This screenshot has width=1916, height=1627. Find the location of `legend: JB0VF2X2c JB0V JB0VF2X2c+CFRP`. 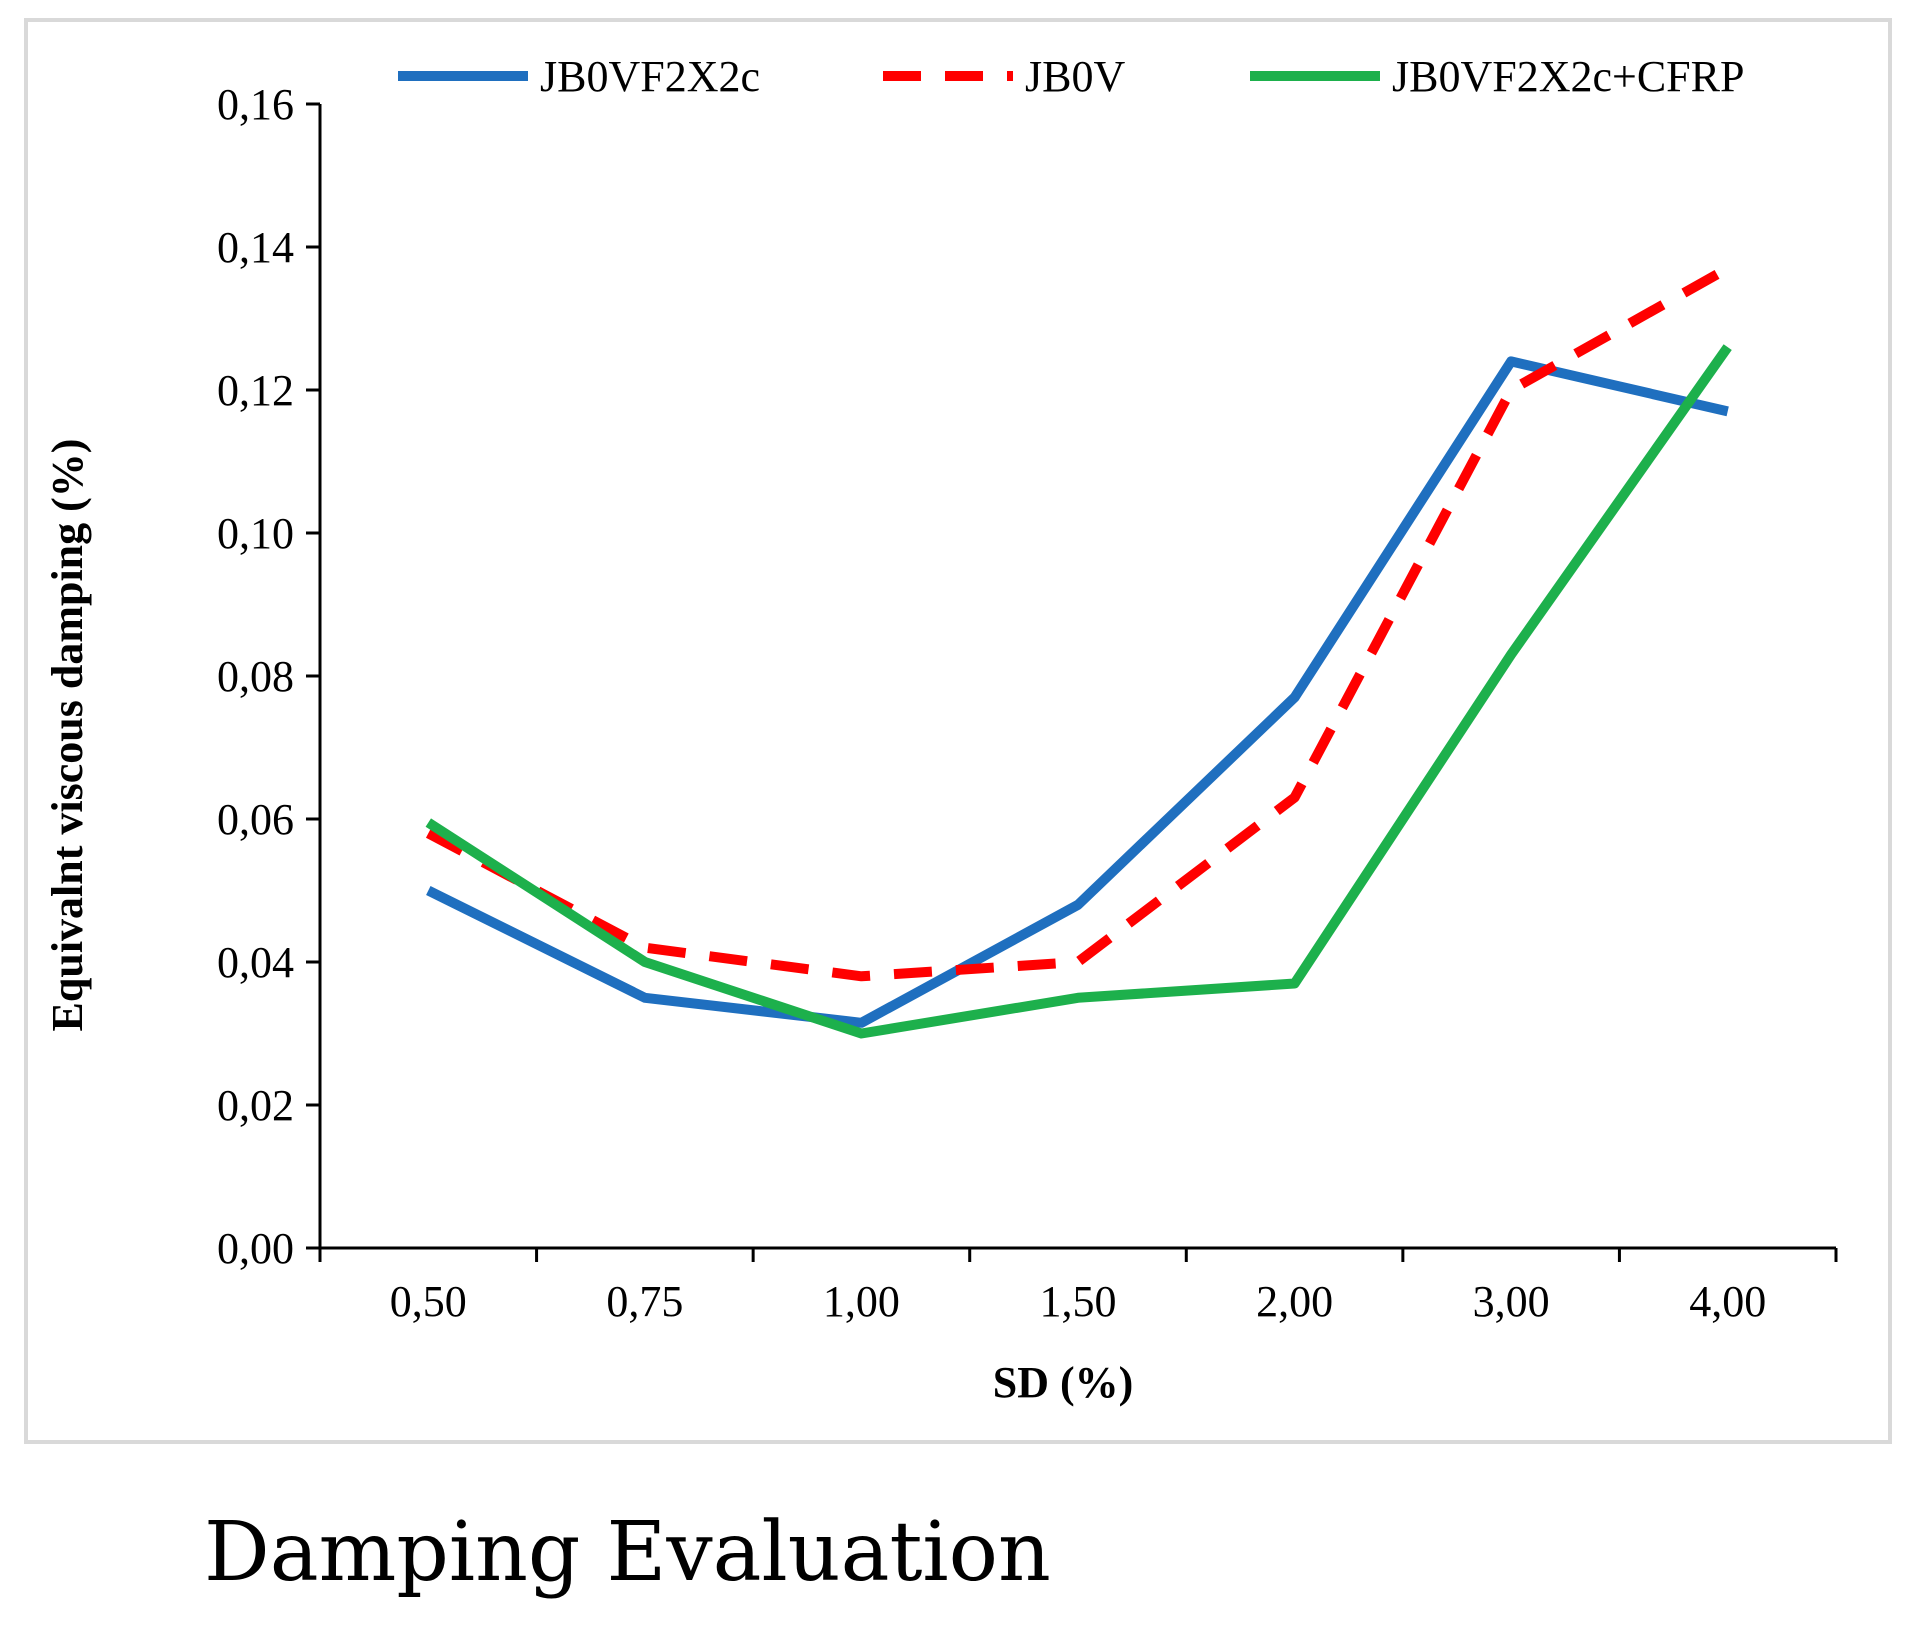

legend: JB0VF2X2c JB0V JB0VF2X2c+CFRP is located at coordinates (1071, 76).